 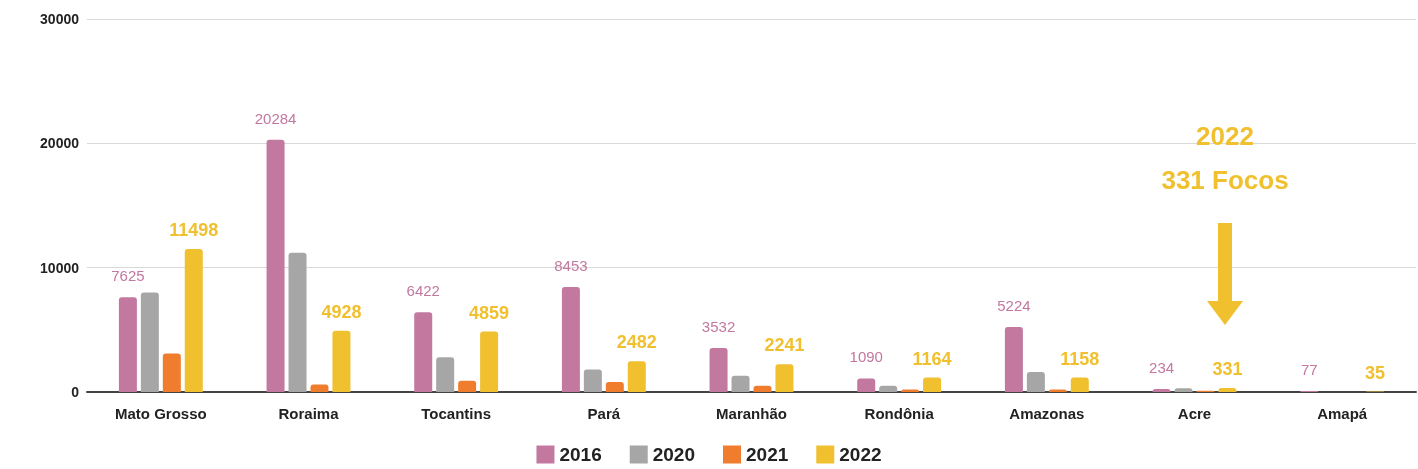 What do you see at coordinates (341, 311) in the screenshot?
I see `data-label: 4928` at bounding box center [341, 311].